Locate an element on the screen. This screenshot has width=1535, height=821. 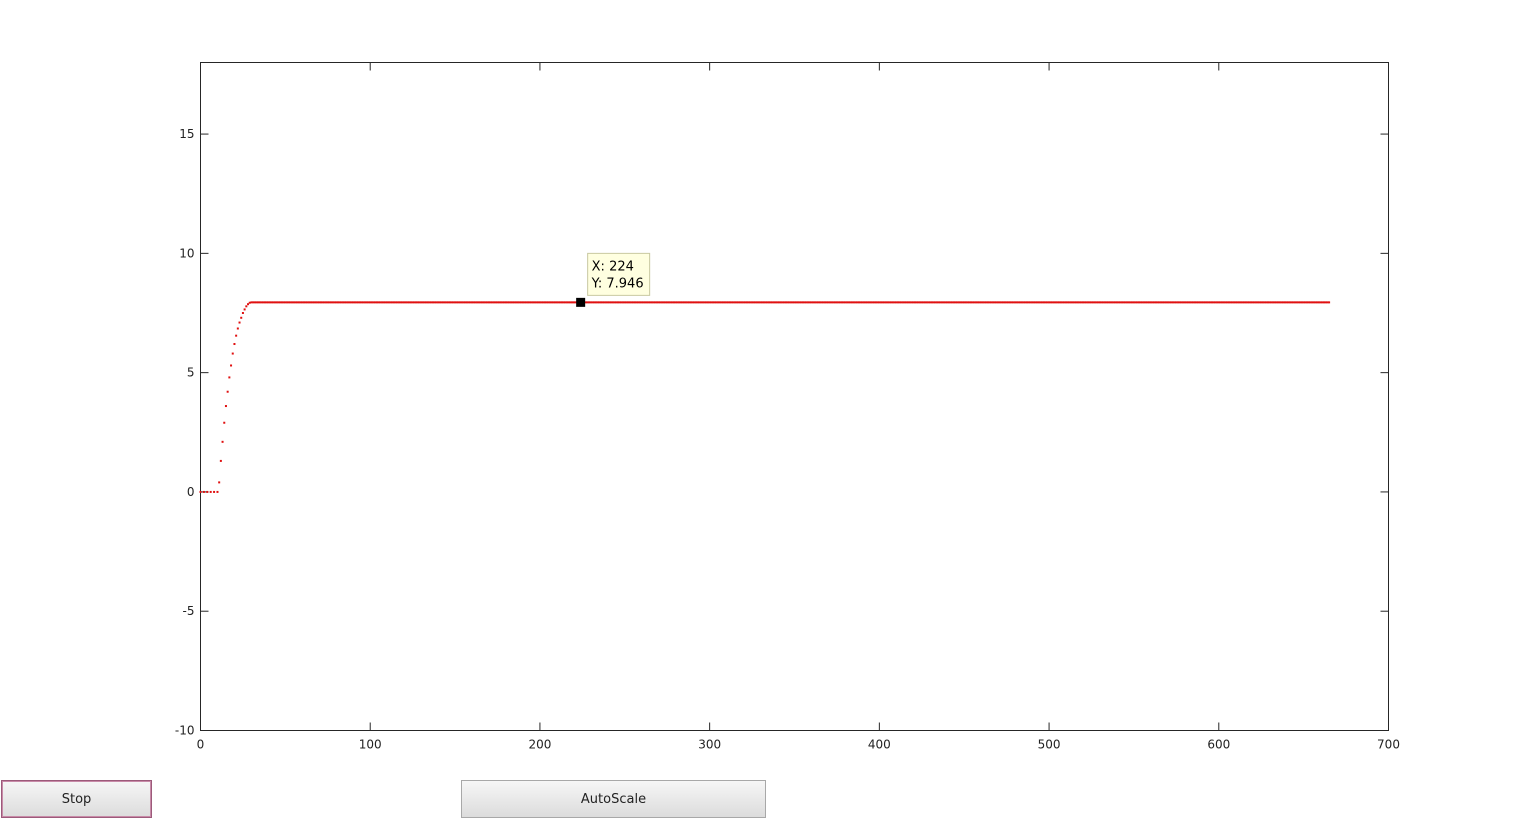
x-tick-label: 500 is located at coordinates (1049, 745).